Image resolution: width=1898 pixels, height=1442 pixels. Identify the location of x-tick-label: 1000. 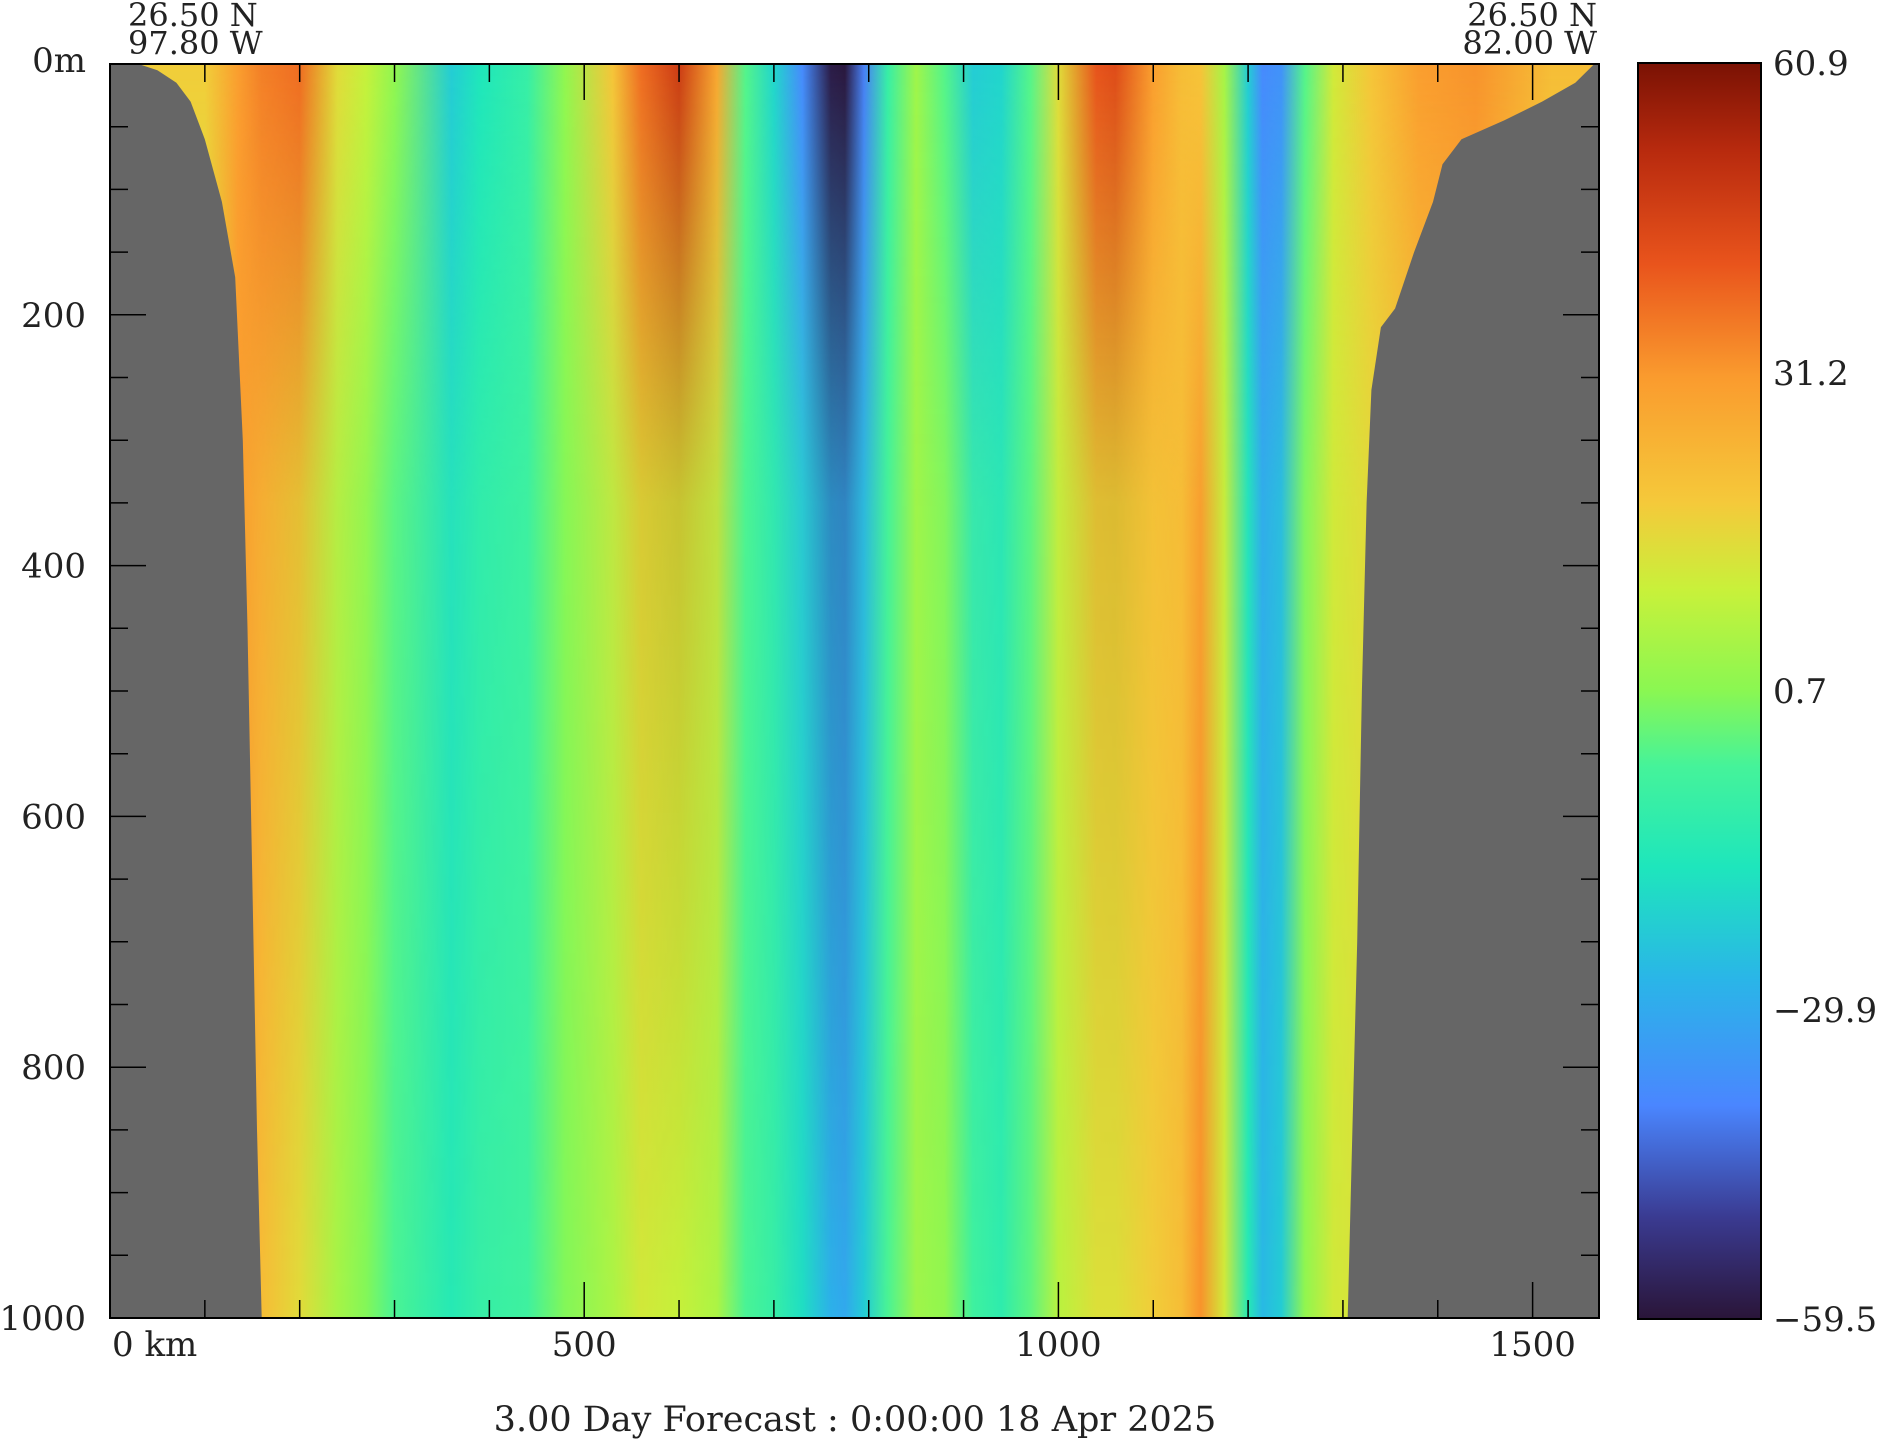
(1058, 1345).